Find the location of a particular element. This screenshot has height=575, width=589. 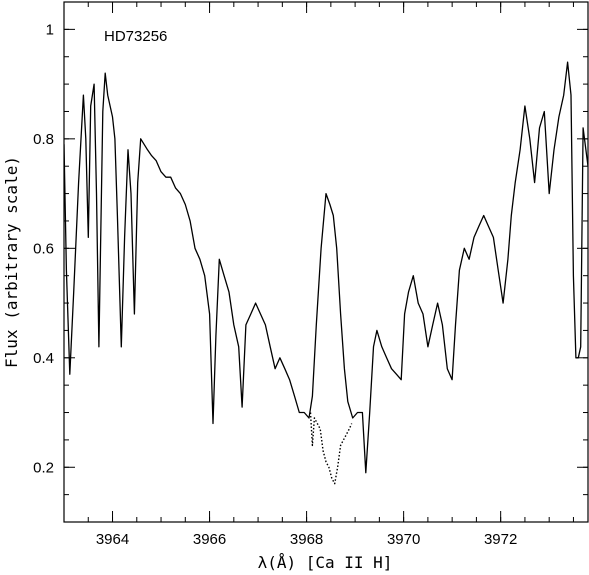

y-tick-label: 1 is located at coordinates (50, 29).